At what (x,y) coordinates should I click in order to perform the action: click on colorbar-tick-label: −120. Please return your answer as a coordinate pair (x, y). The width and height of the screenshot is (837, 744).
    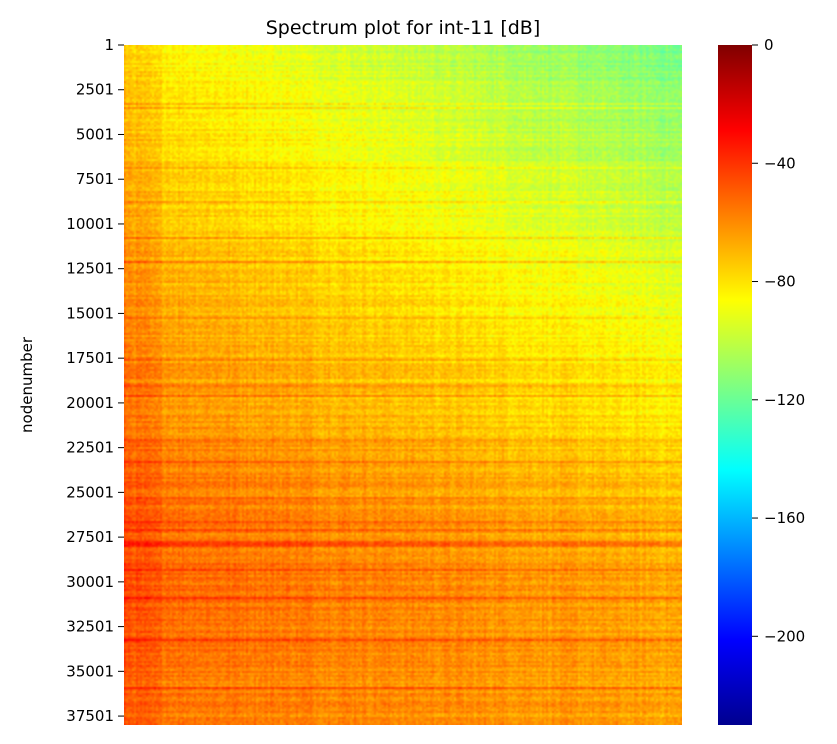
    Looking at the image, I should click on (784, 400).